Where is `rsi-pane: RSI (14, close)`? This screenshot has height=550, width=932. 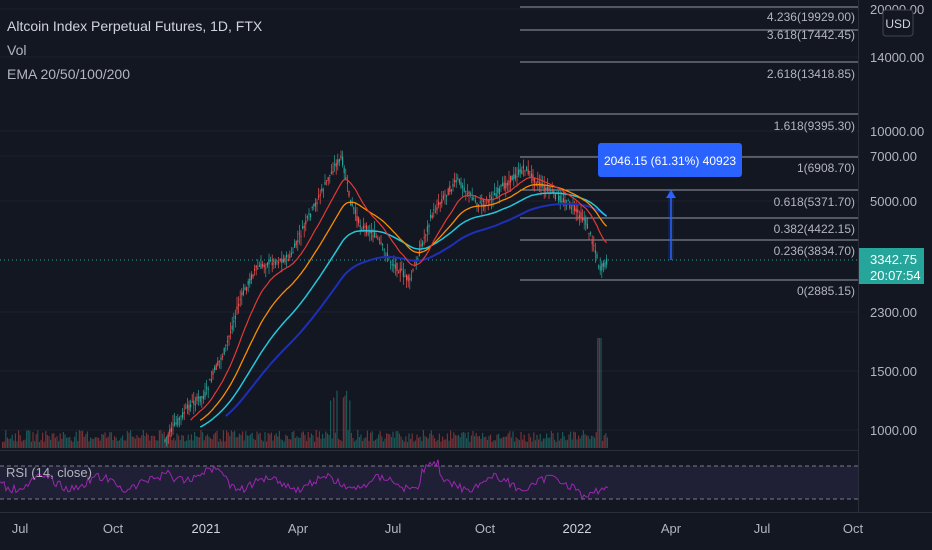
rsi-pane: RSI (14, close) is located at coordinates (429, 475).